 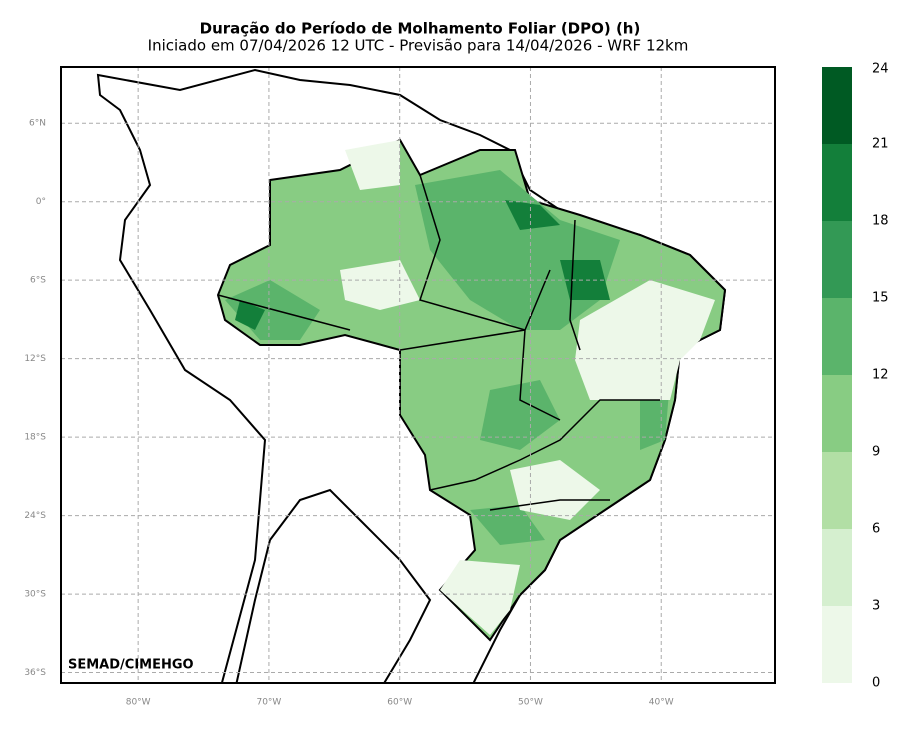 What do you see at coordinates (880, 144) in the screenshot?
I see `colorbar-label: 21` at bounding box center [880, 144].